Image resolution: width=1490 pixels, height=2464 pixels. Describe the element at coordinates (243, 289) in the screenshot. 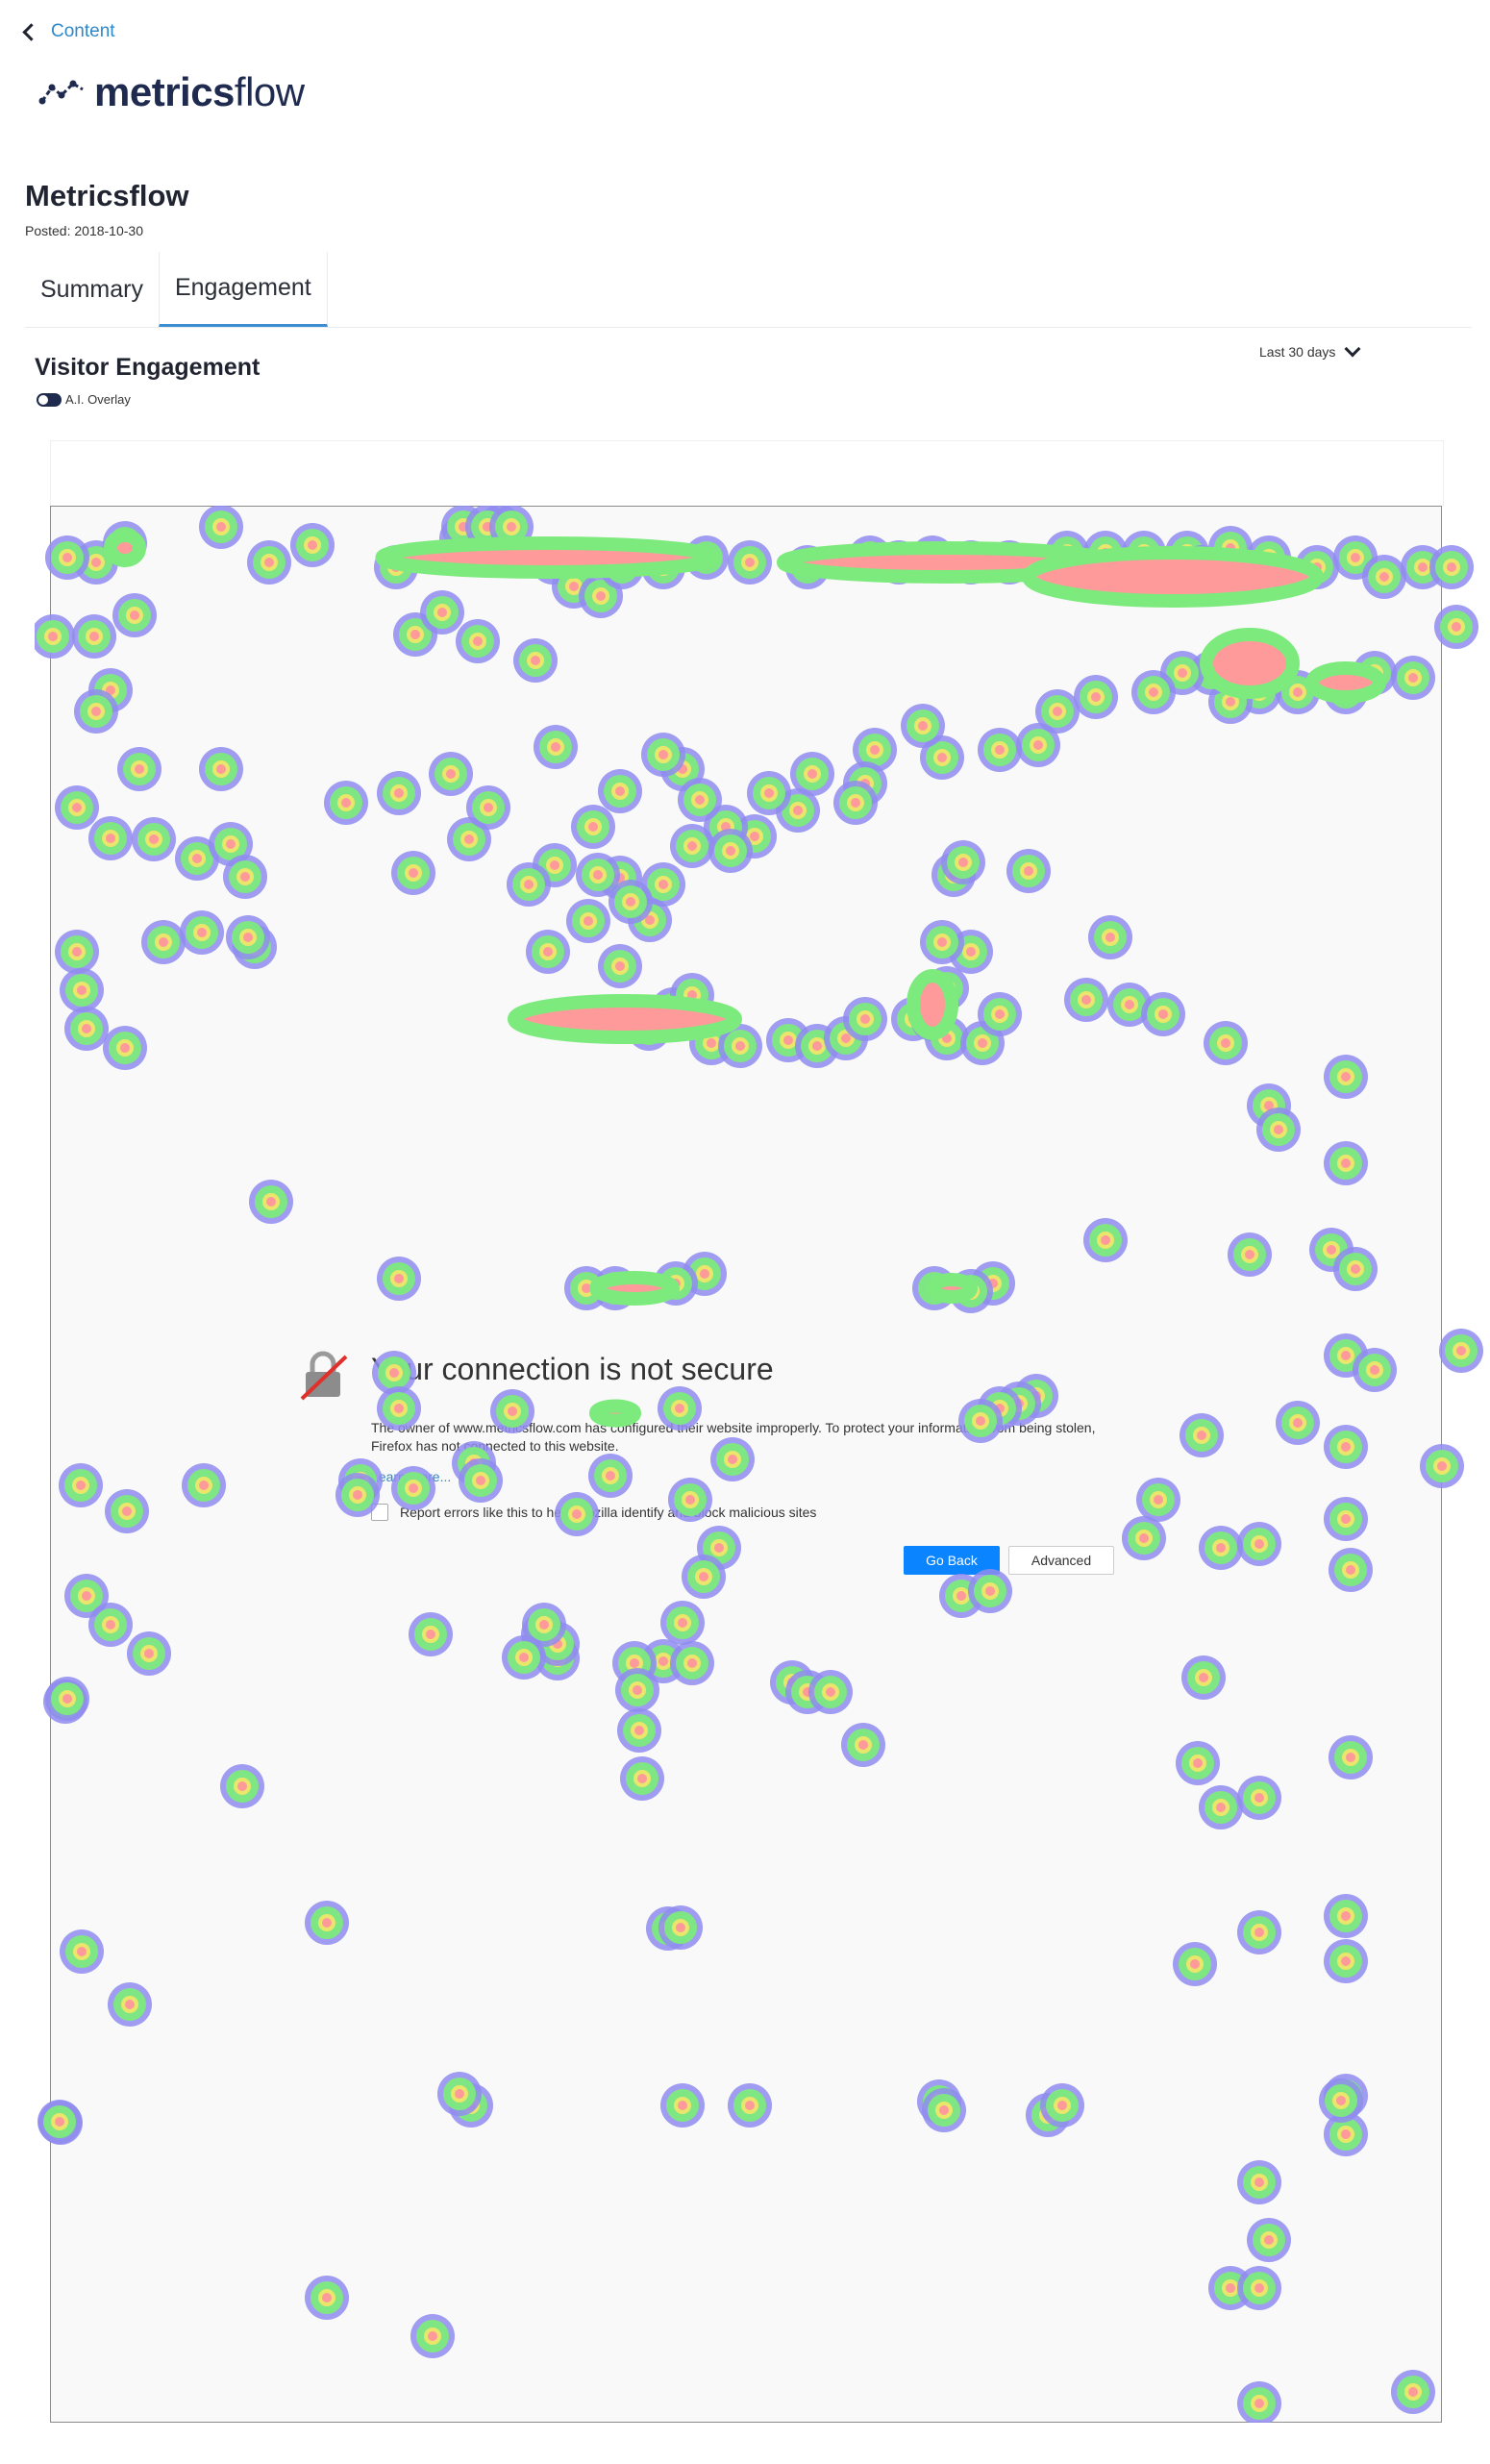

I see `tab-engagement: Engagement` at that location.